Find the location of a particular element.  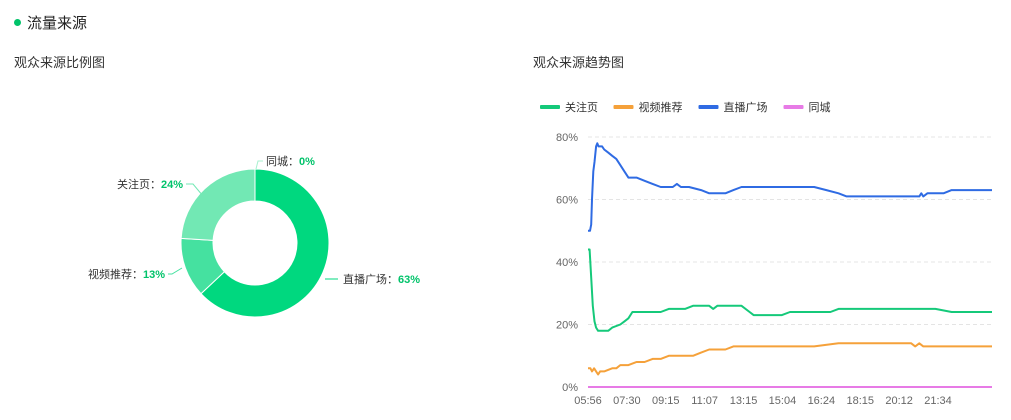

donut-slice-label: 直播广场：63% is located at coordinates (381, 279).